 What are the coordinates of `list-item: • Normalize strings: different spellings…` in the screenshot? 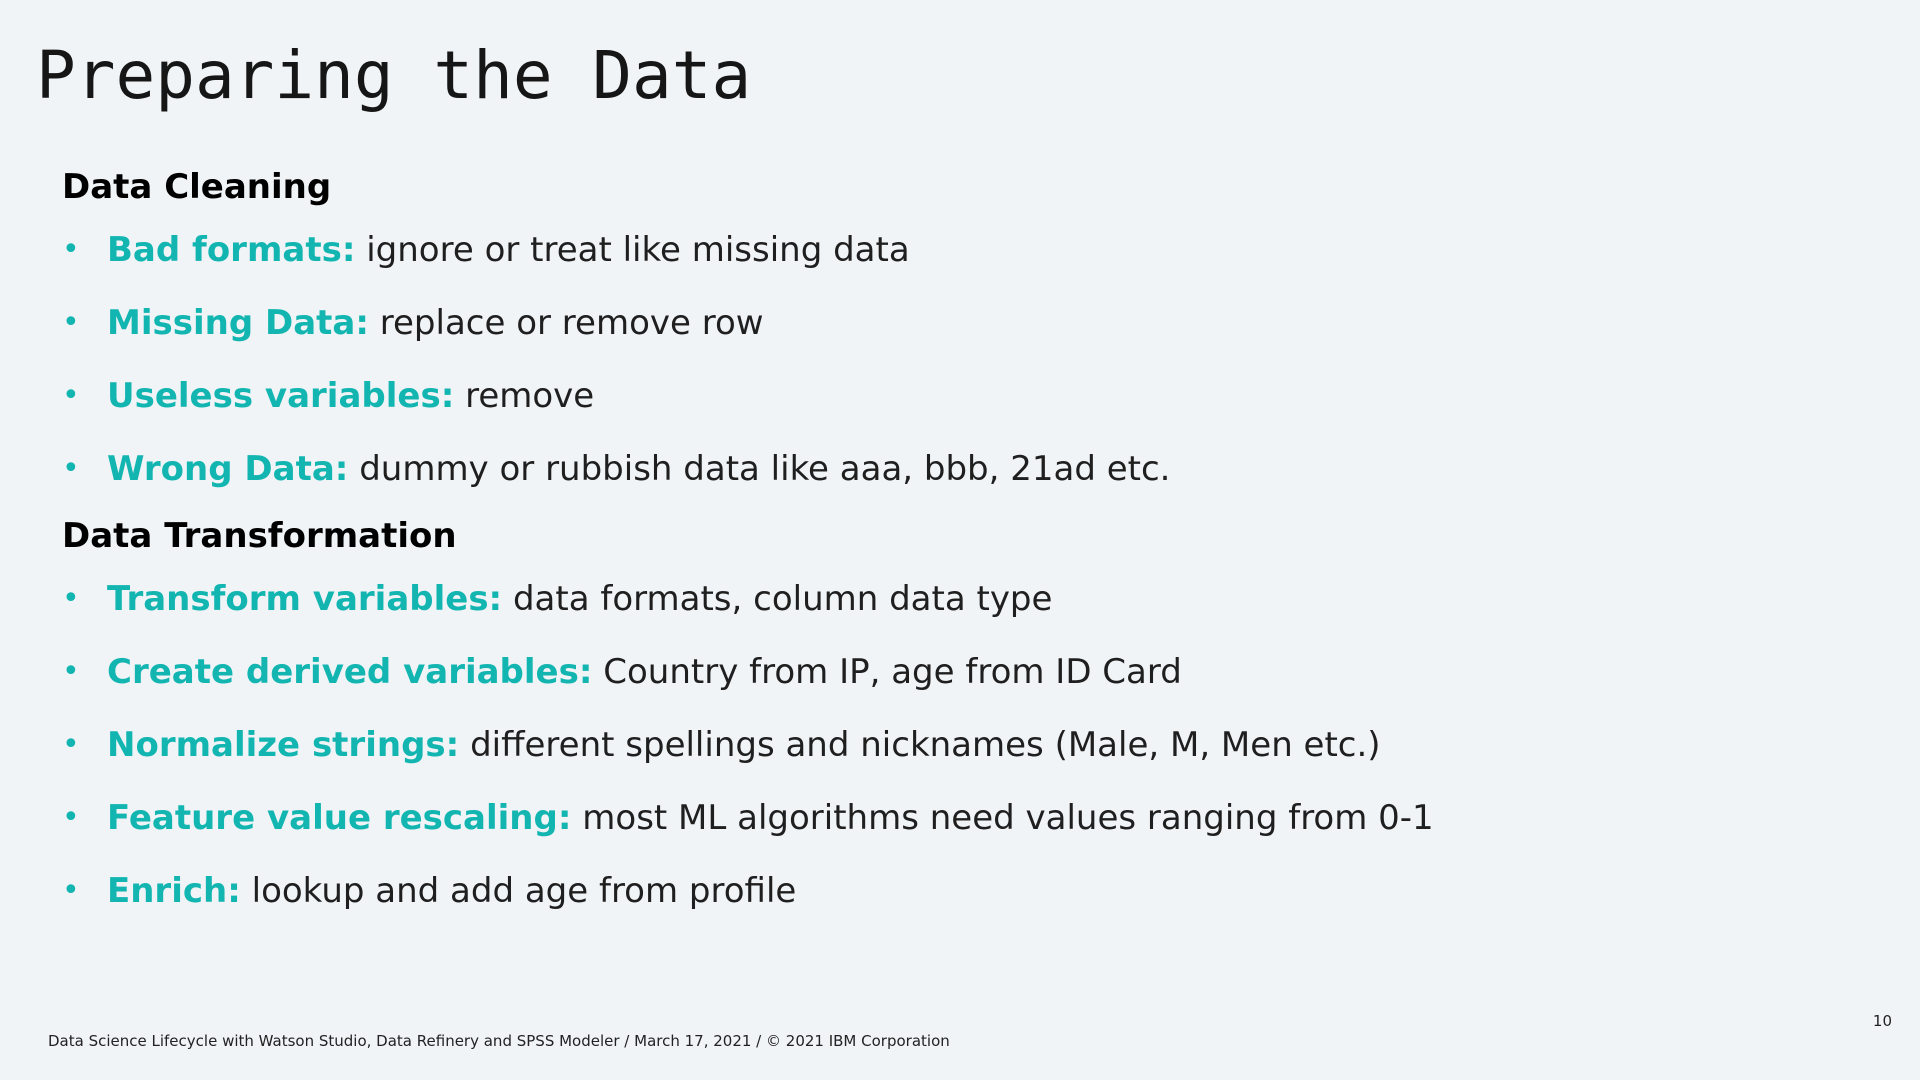 It's located at (912, 744).